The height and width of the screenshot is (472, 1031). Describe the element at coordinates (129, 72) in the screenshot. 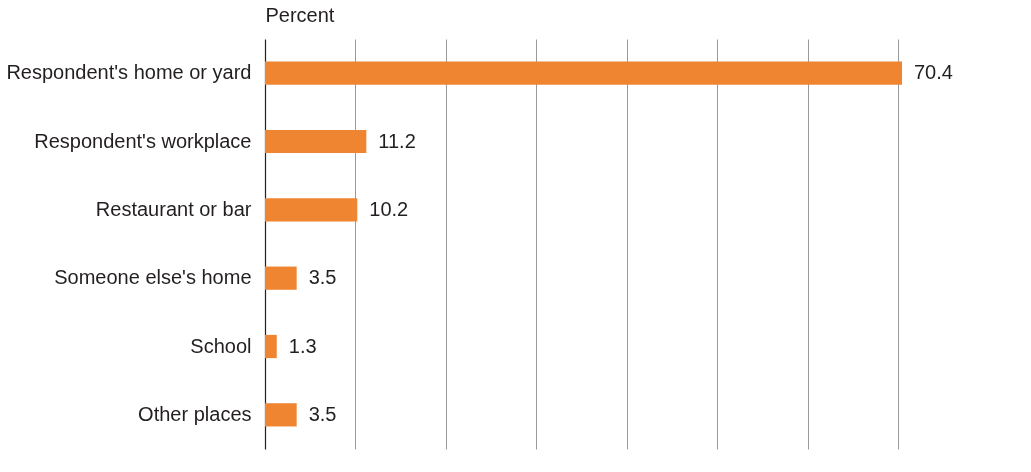

I see `y-tick-label: Respondent's home or yard` at that location.